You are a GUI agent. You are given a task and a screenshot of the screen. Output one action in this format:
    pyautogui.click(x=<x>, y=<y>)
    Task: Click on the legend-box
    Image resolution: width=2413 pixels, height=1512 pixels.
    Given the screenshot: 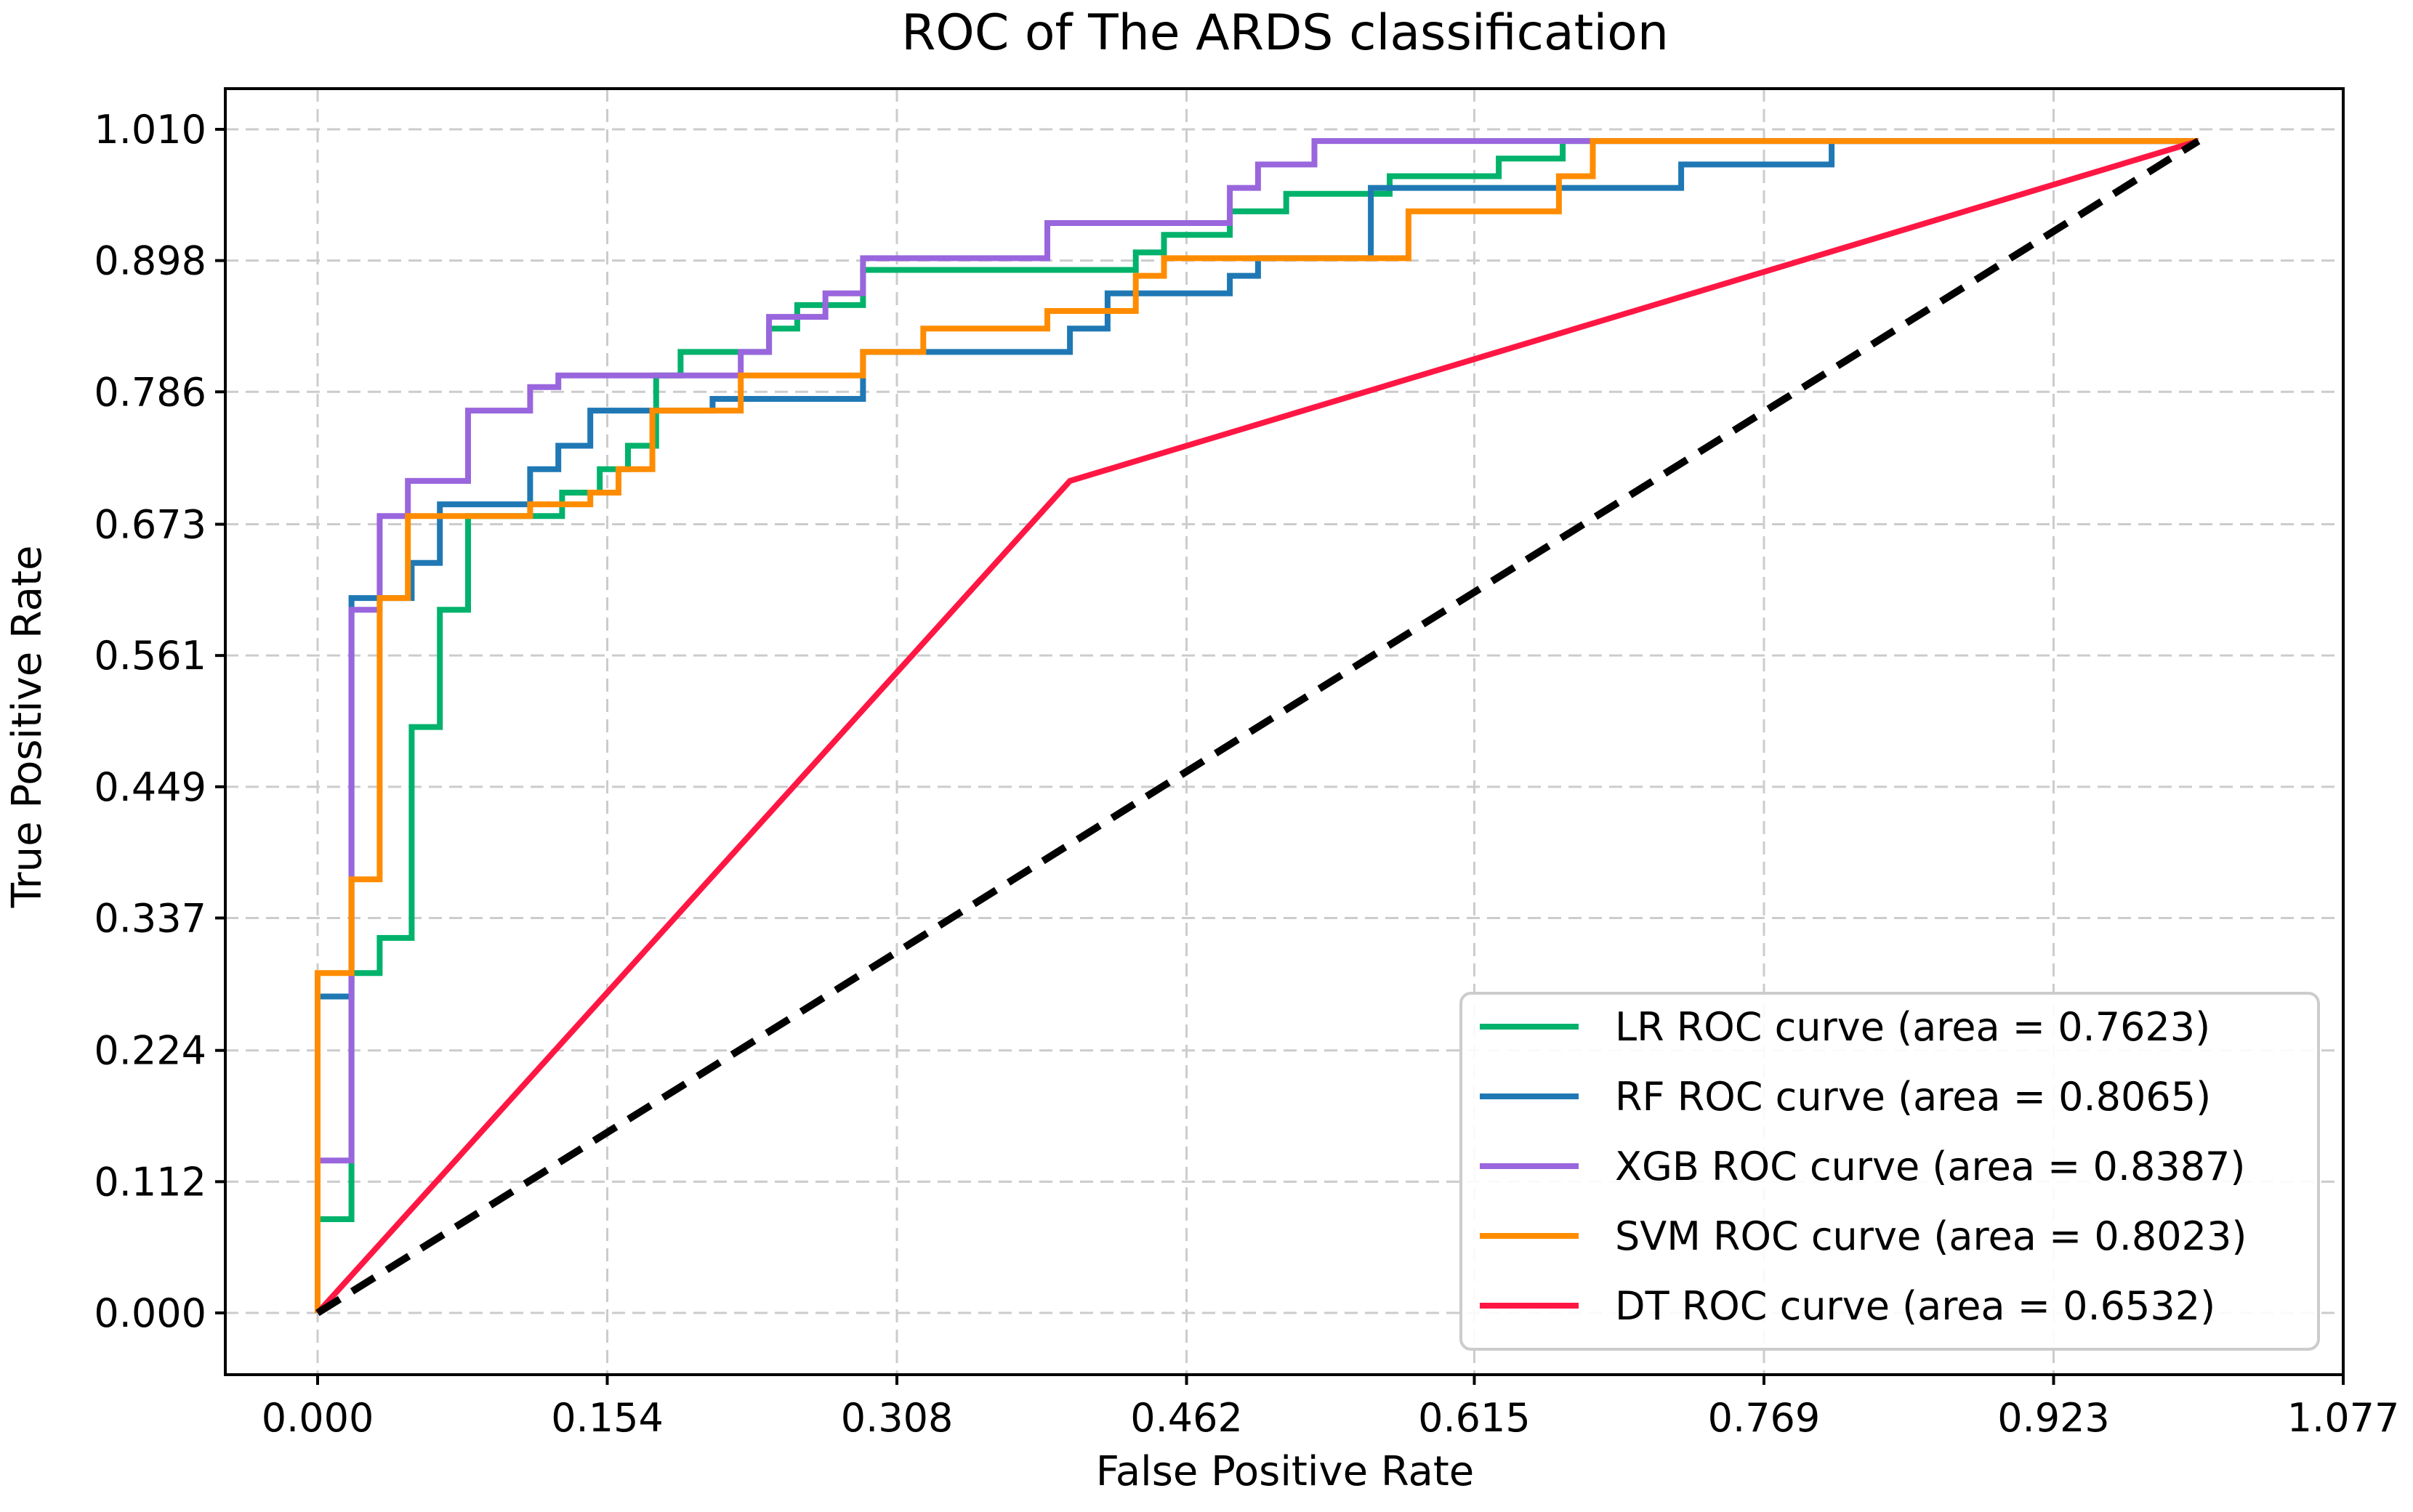 What is the action you would take?
    pyautogui.click(x=1889, y=1172)
    